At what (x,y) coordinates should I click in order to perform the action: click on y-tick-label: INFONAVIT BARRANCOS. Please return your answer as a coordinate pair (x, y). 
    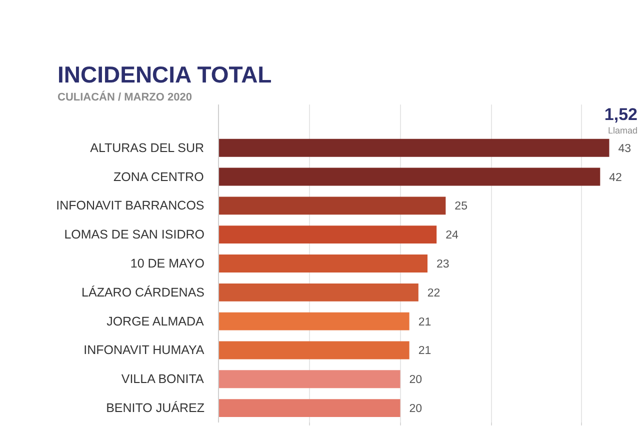
    Looking at the image, I should click on (130, 205).